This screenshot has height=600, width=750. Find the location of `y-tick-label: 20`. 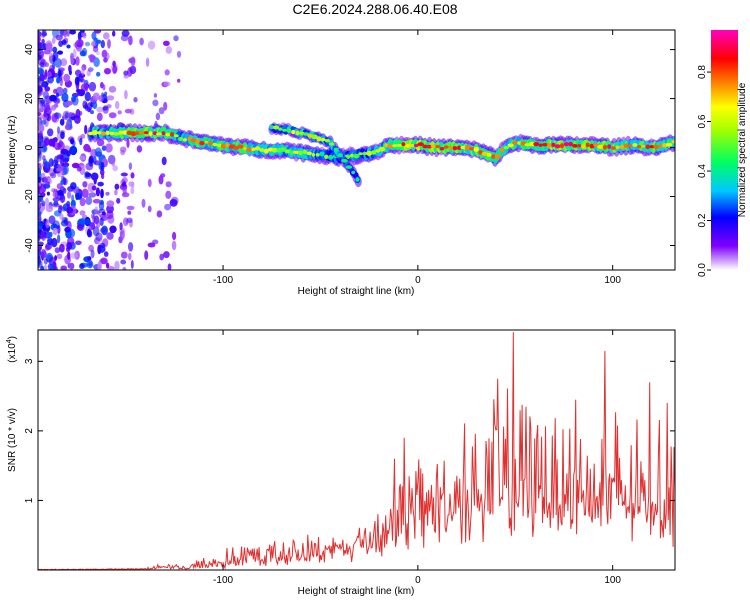

y-tick-label: 20 is located at coordinates (29, 99).